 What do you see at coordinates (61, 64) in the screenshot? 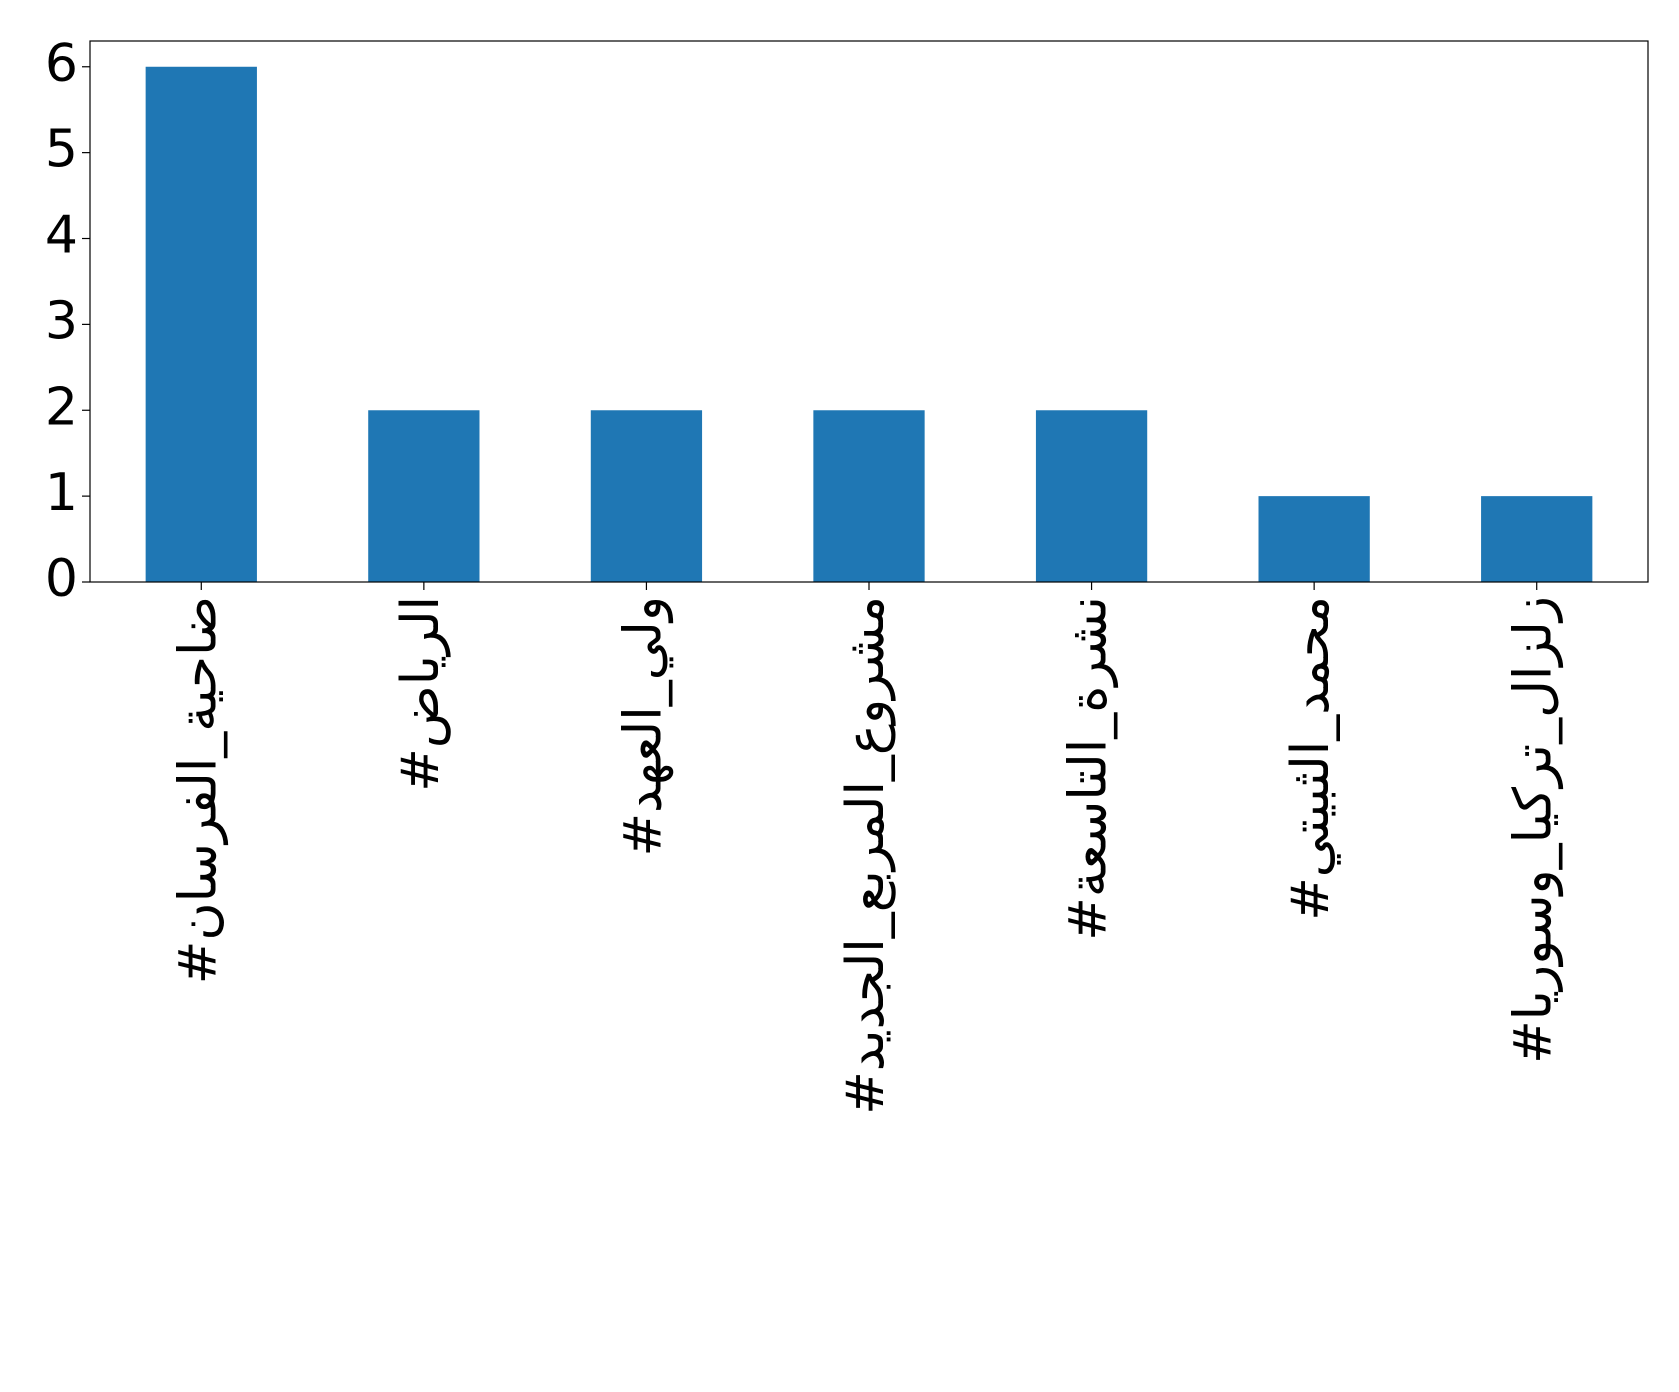
I see `y-tick-label: 6` at bounding box center [61, 64].